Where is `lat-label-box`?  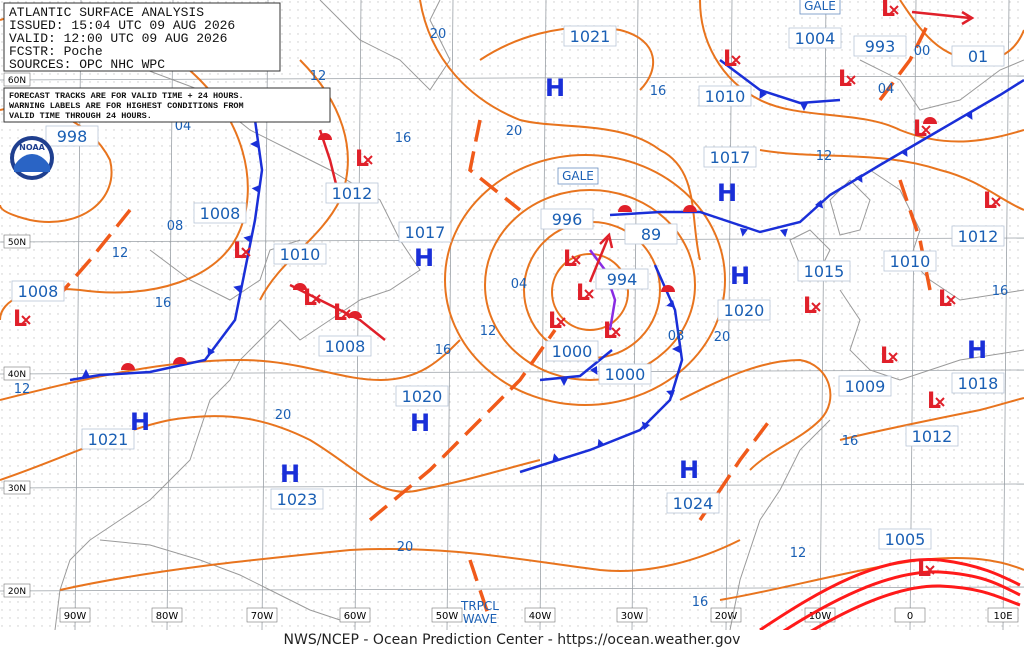
lat-label-box is located at coordinates (17, 487).